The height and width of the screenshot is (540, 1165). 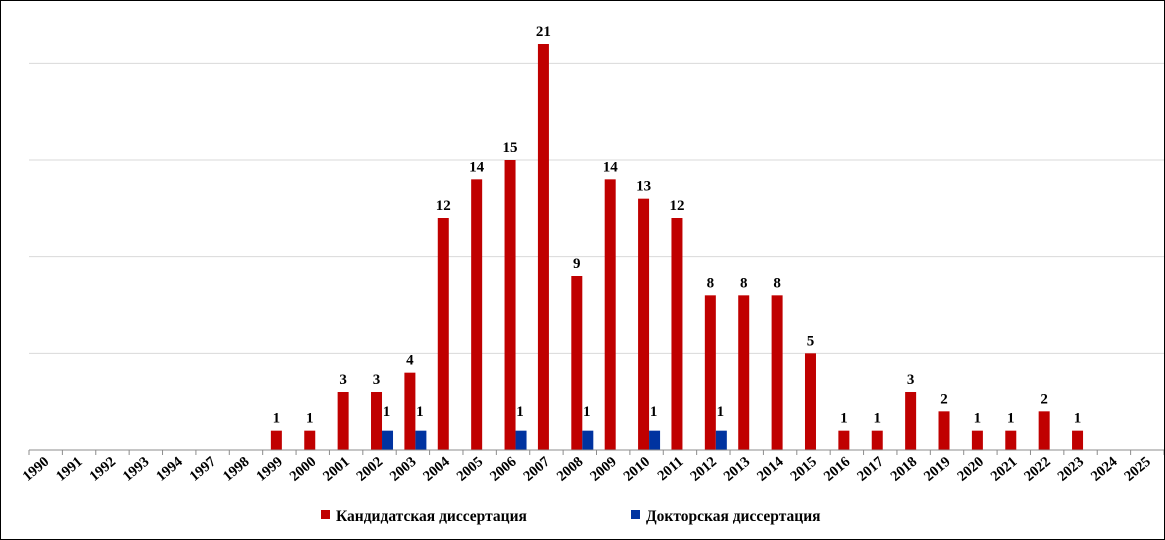 What do you see at coordinates (410, 361) in the screenshot?
I see `data-label-candidate: 4` at bounding box center [410, 361].